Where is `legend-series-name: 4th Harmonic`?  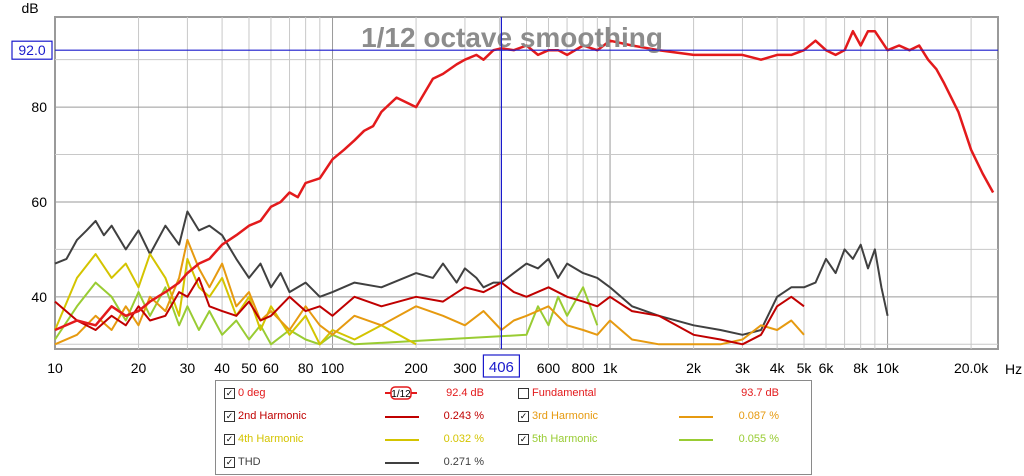
legend-series-name: 4th Harmonic is located at coordinates (271, 439).